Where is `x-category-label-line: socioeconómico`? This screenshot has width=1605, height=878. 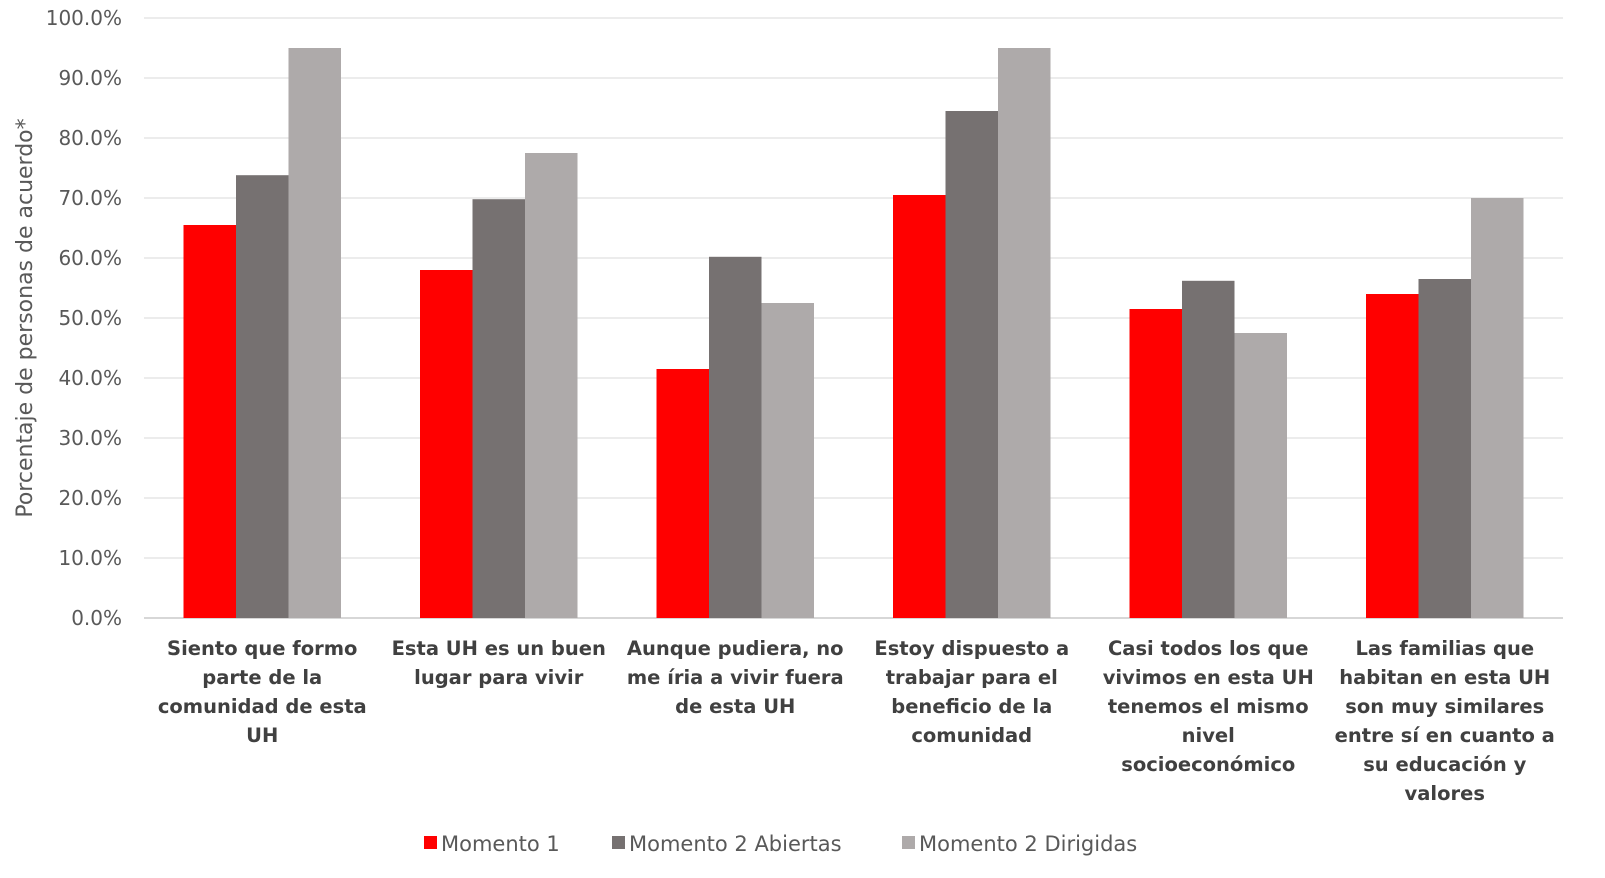
x-category-label-line: socioeconómico is located at coordinates (1208, 764).